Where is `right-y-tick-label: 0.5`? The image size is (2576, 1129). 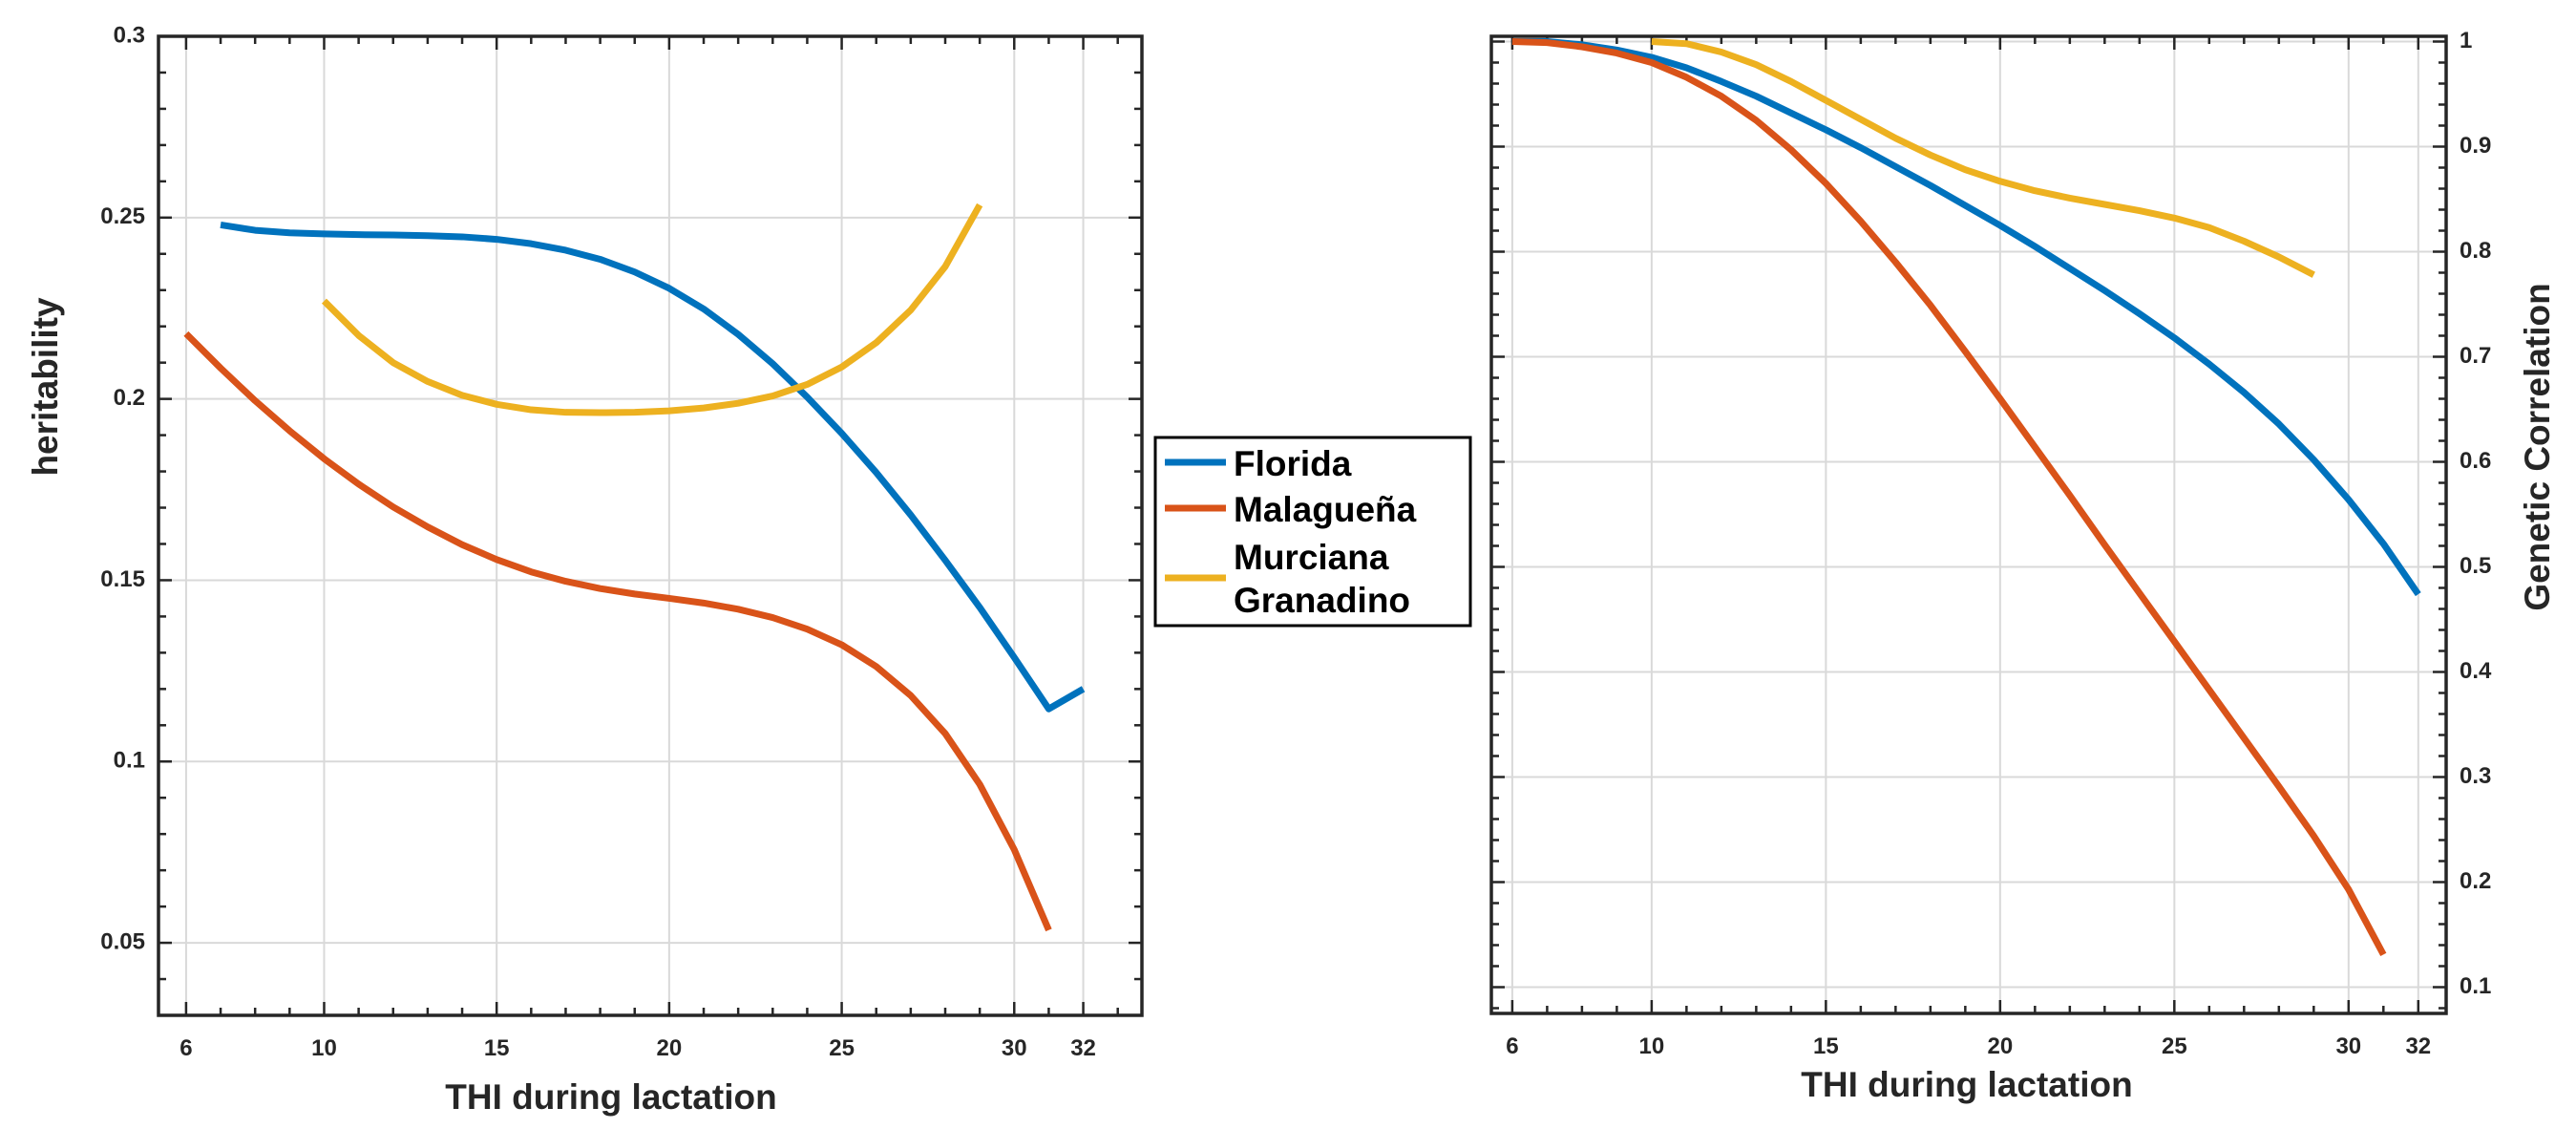 right-y-tick-label: 0.5 is located at coordinates (2475, 566).